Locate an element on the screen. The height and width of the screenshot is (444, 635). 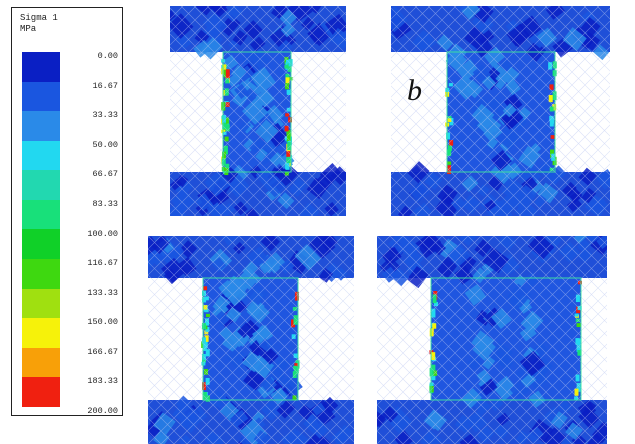
legend-tick-label: 183.33 is located at coordinates (102, 381).